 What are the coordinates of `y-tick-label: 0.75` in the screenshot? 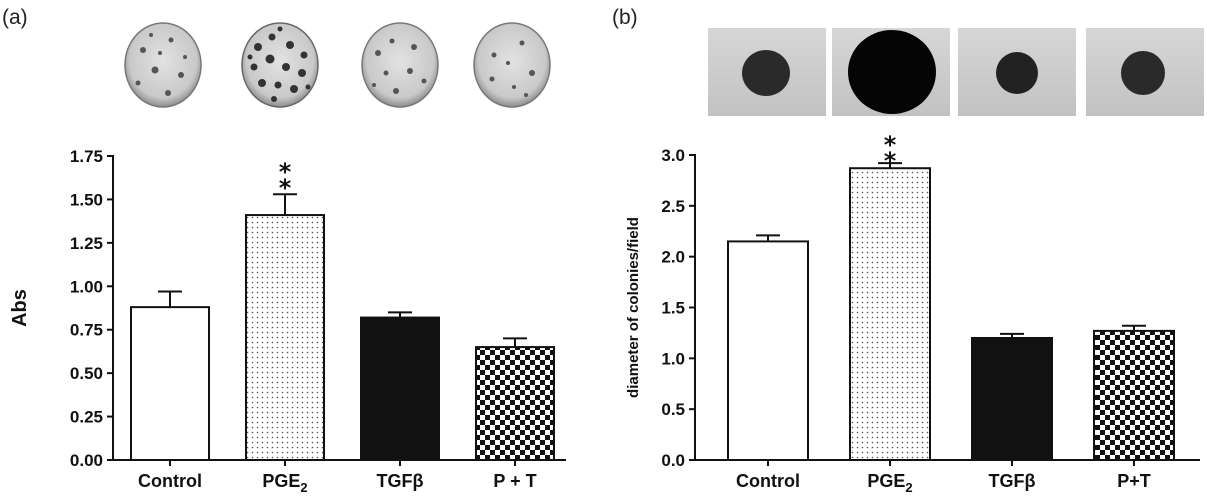 It's located at (86, 330).